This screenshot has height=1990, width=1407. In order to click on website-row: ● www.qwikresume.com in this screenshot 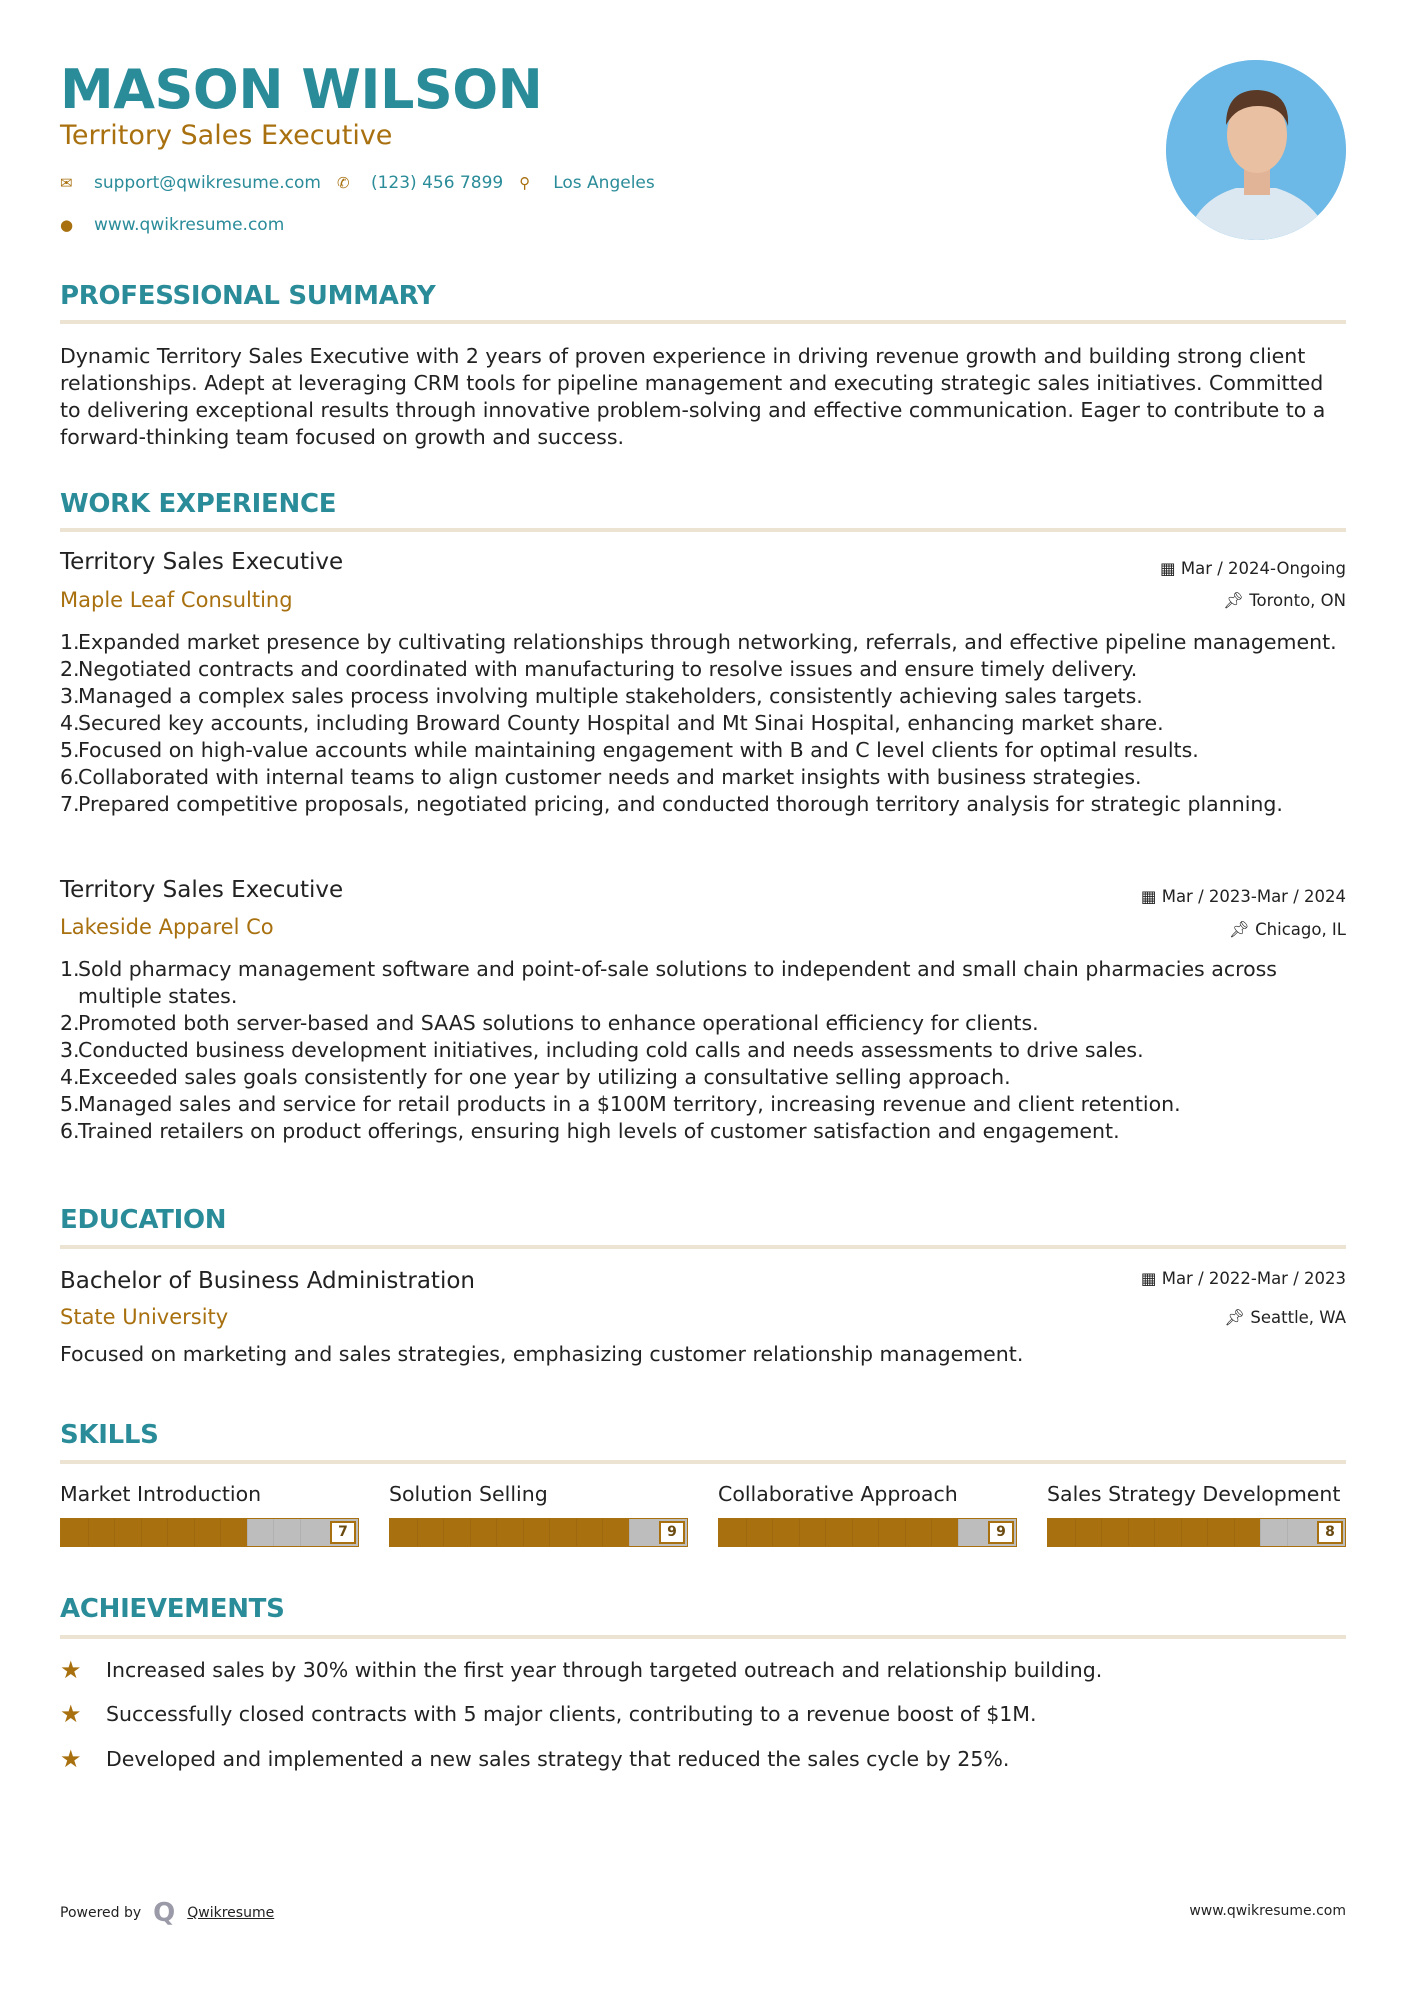, I will do `click(172, 225)`.